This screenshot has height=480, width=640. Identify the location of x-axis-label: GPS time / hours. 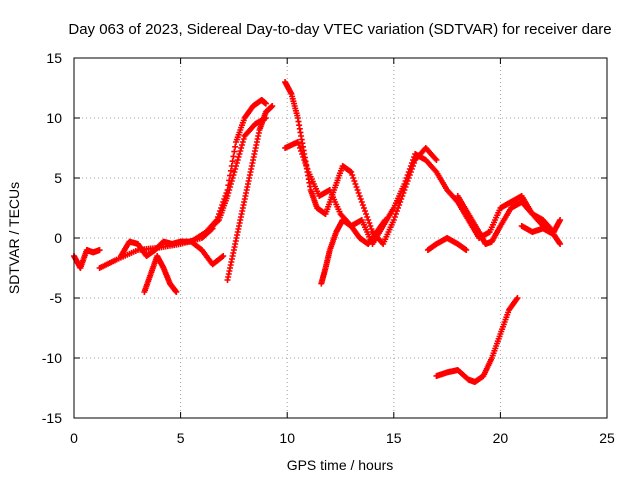
(340, 465).